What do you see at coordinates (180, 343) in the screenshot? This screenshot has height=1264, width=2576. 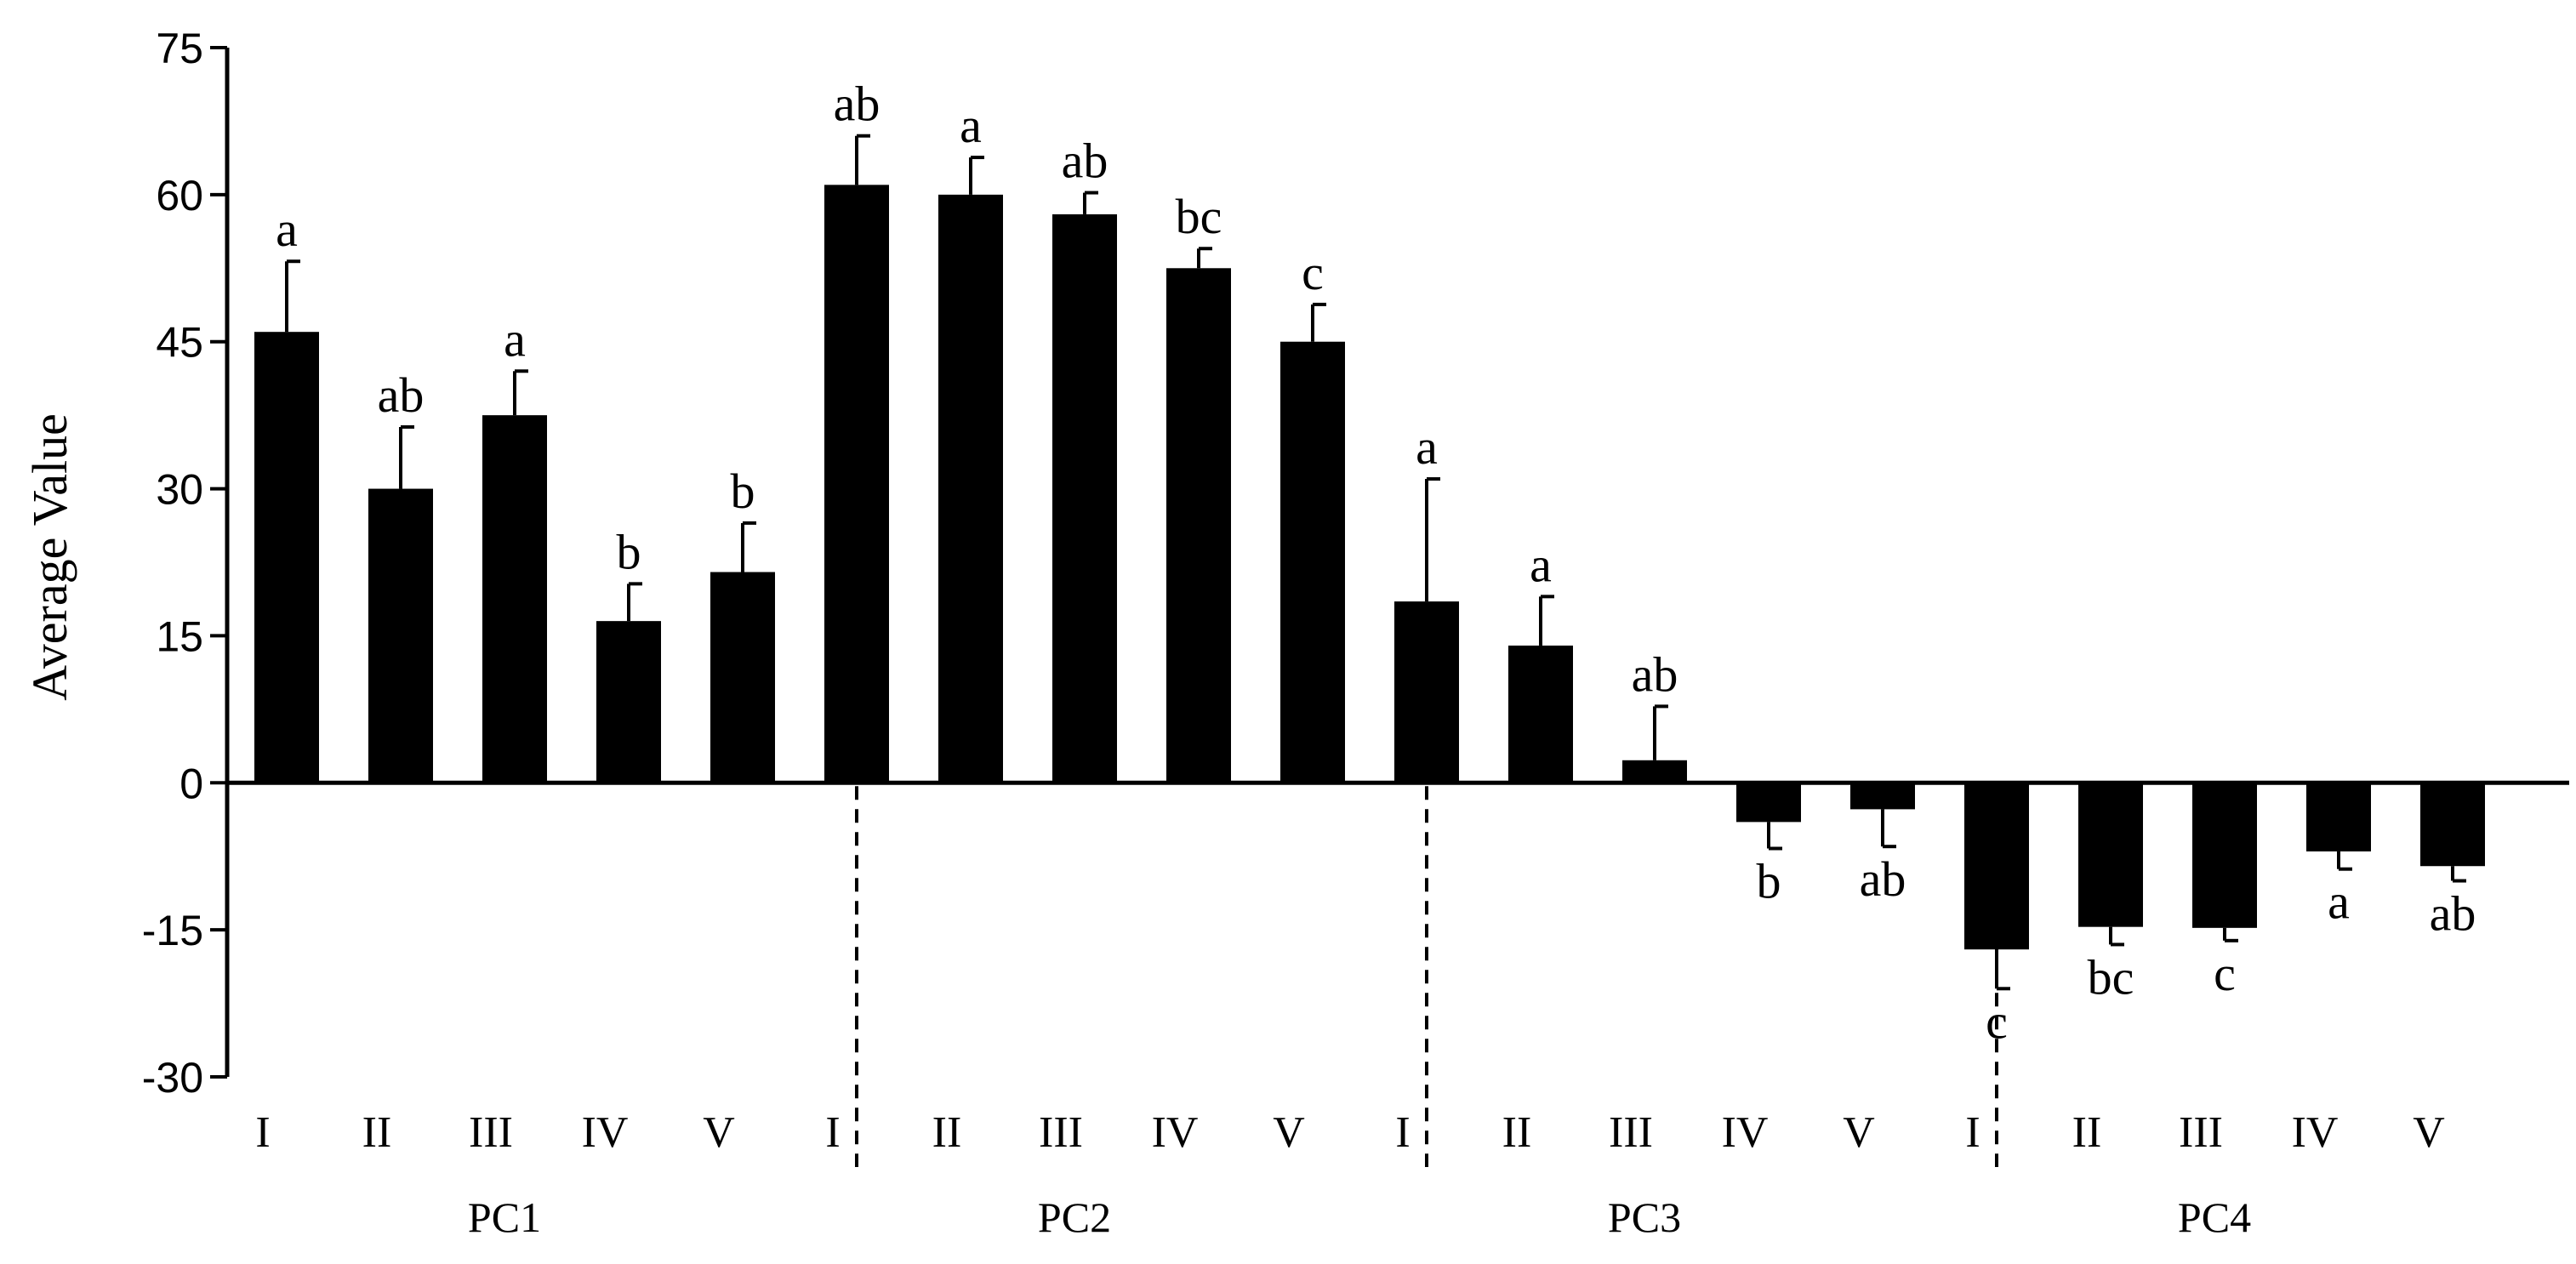 I see `y-tick-label: 45` at bounding box center [180, 343].